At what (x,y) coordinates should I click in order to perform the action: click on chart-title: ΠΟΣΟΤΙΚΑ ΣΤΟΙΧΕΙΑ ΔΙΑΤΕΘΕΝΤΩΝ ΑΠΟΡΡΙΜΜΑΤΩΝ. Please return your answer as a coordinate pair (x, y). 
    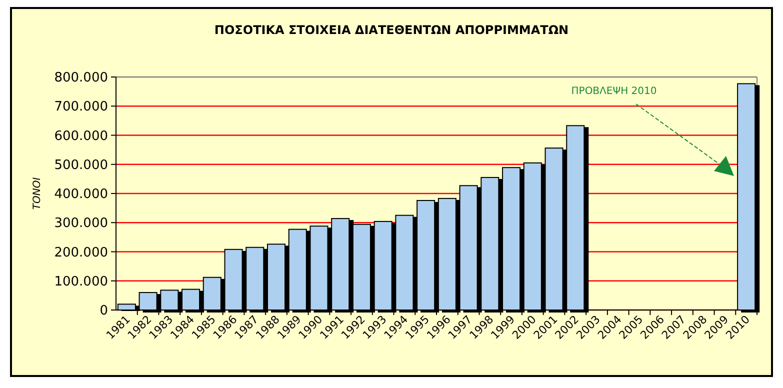
    Looking at the image, I should click on (391, 30).